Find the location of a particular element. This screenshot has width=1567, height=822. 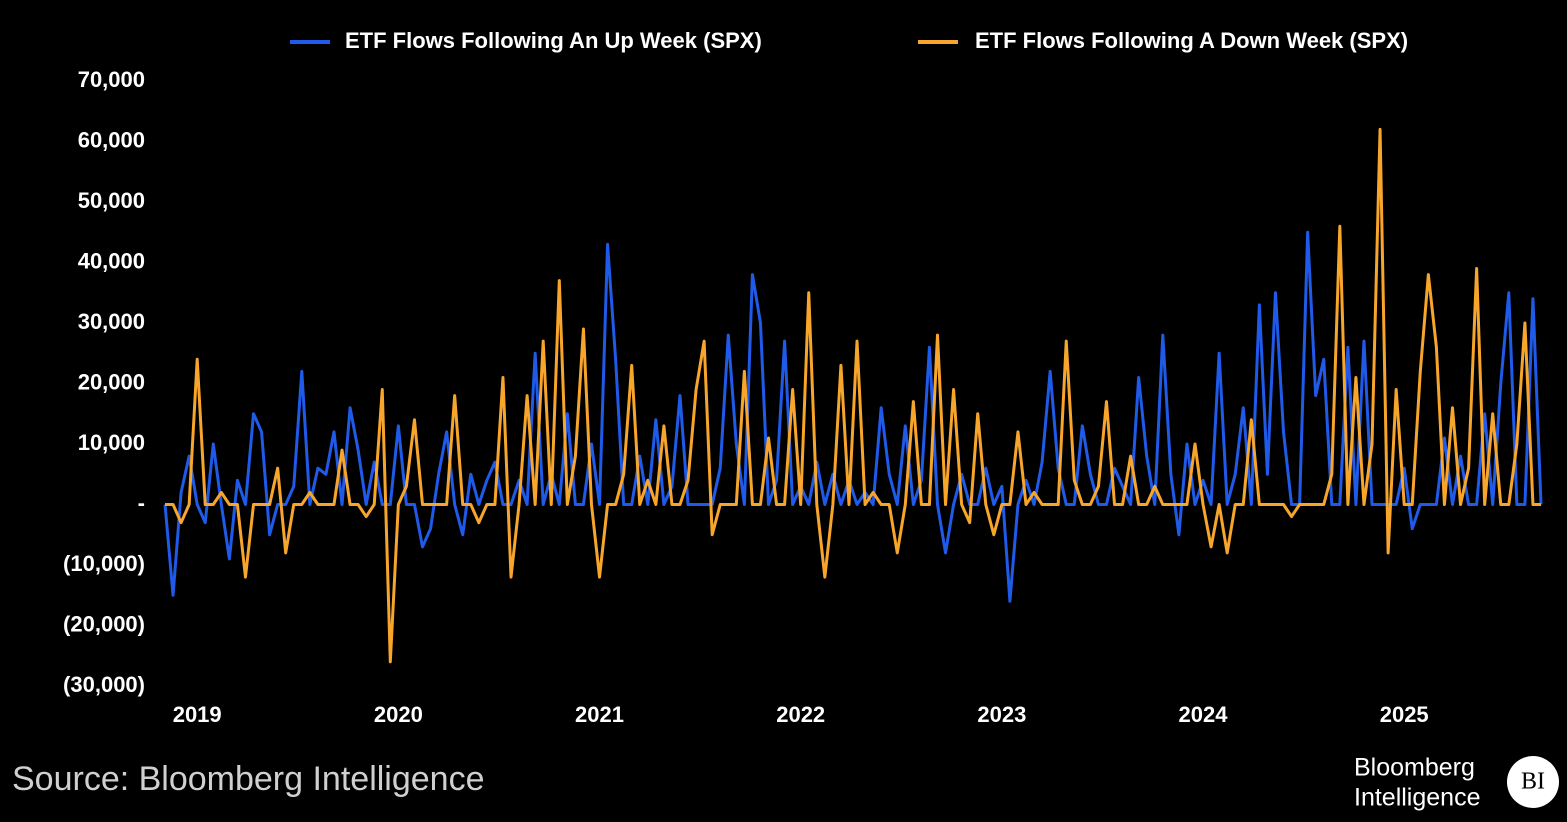

y-tick-label: (30,000) is located at coordinates (104, 684).